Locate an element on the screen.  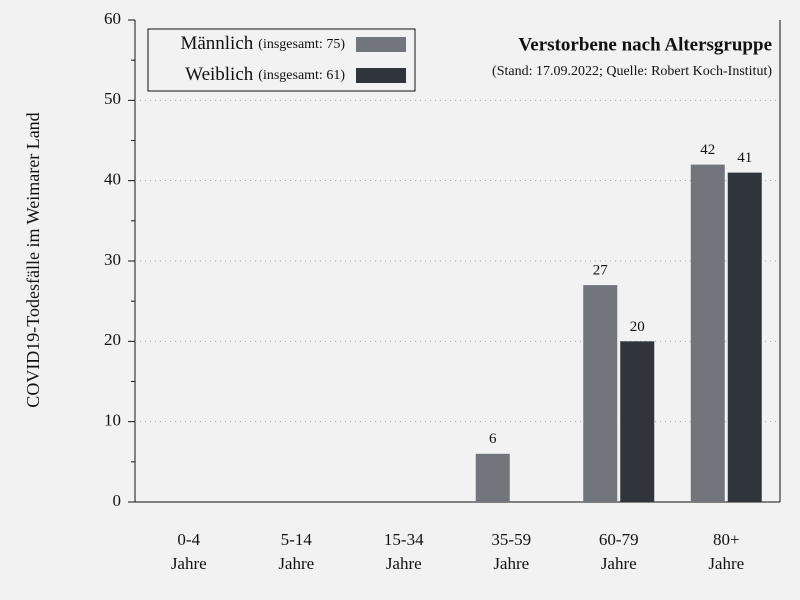
legend-label: Weiblich (insgesamt: 61) is located at coordinates (265, 74).